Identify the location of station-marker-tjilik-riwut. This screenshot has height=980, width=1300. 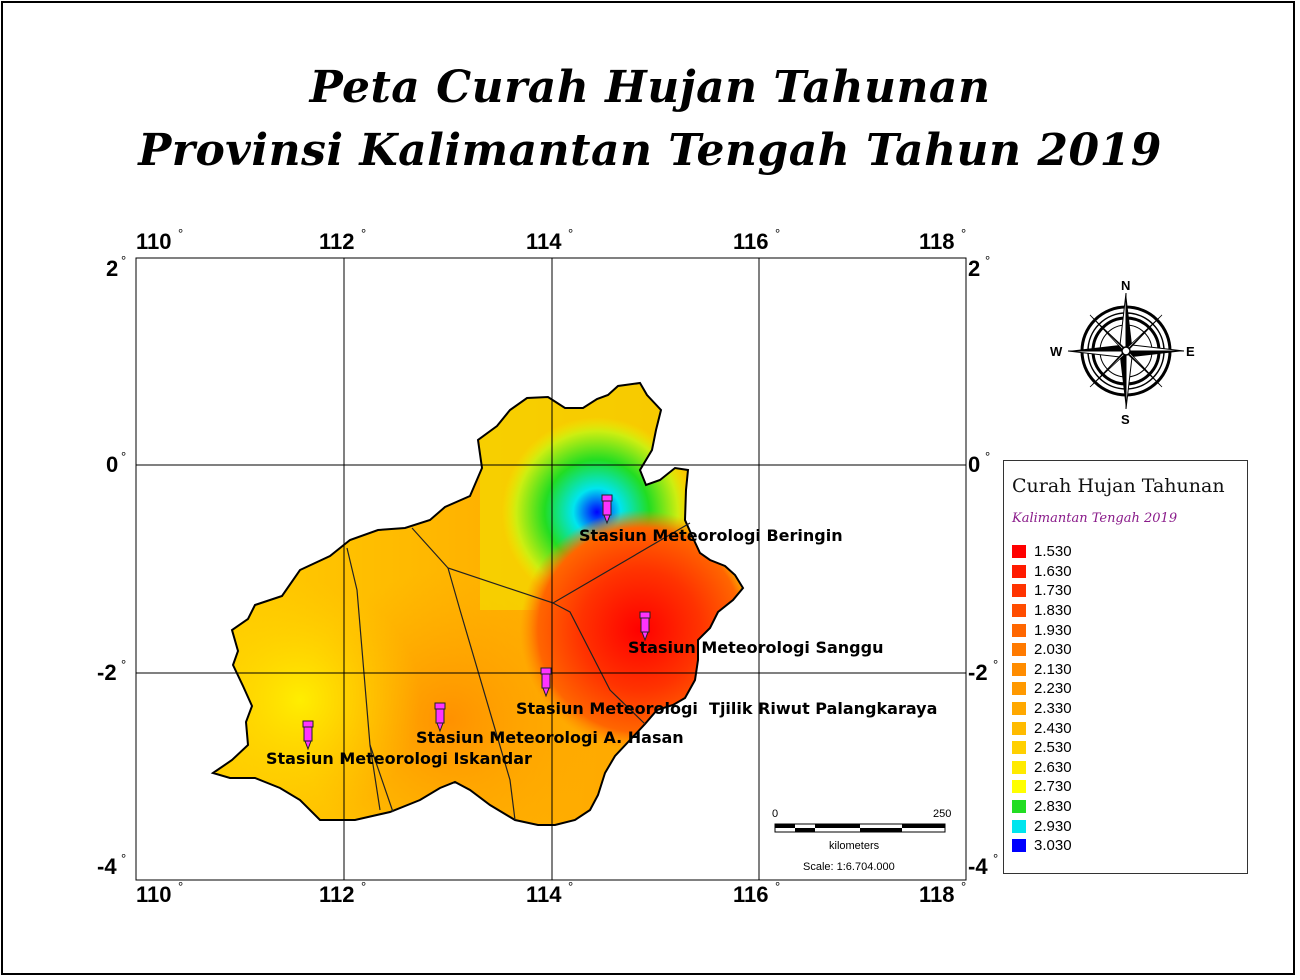
(546, 682).